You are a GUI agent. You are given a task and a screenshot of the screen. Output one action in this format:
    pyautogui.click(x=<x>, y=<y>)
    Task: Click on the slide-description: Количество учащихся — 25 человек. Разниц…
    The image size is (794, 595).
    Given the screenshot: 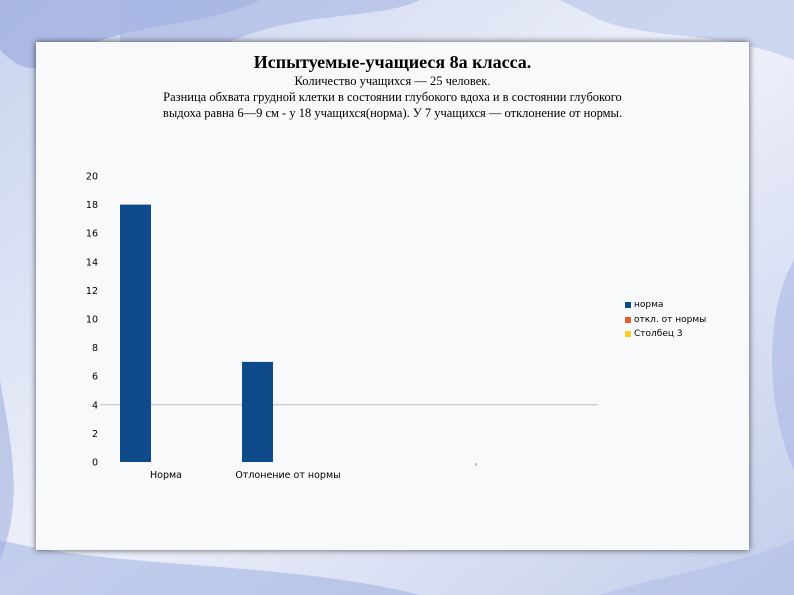 What is the action you would take?
    pyautogui.click(x=392, y=97)
    